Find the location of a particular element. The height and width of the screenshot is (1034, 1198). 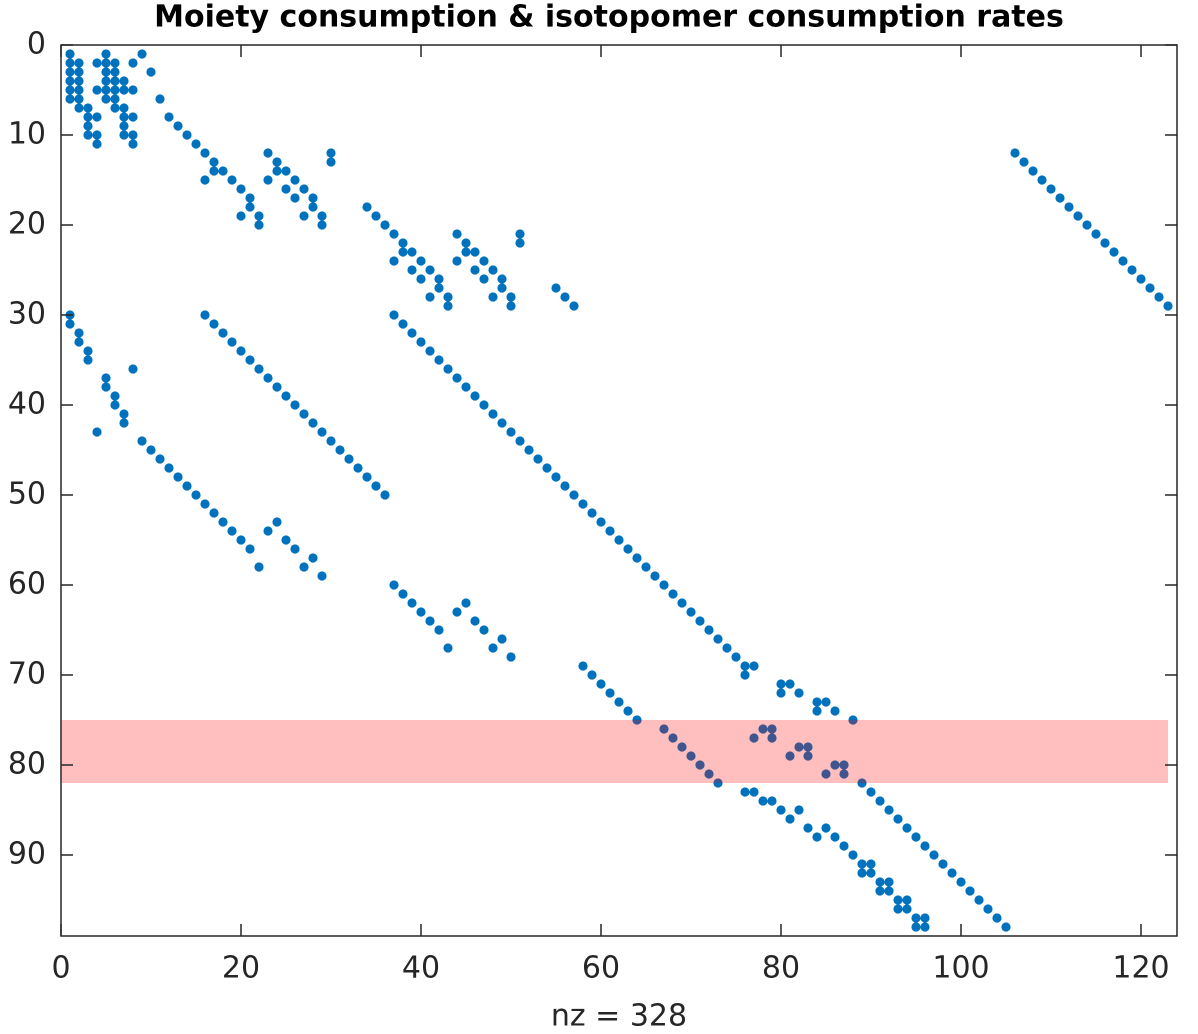

y-tick-label: 0 is located at coordinates (36, 44).